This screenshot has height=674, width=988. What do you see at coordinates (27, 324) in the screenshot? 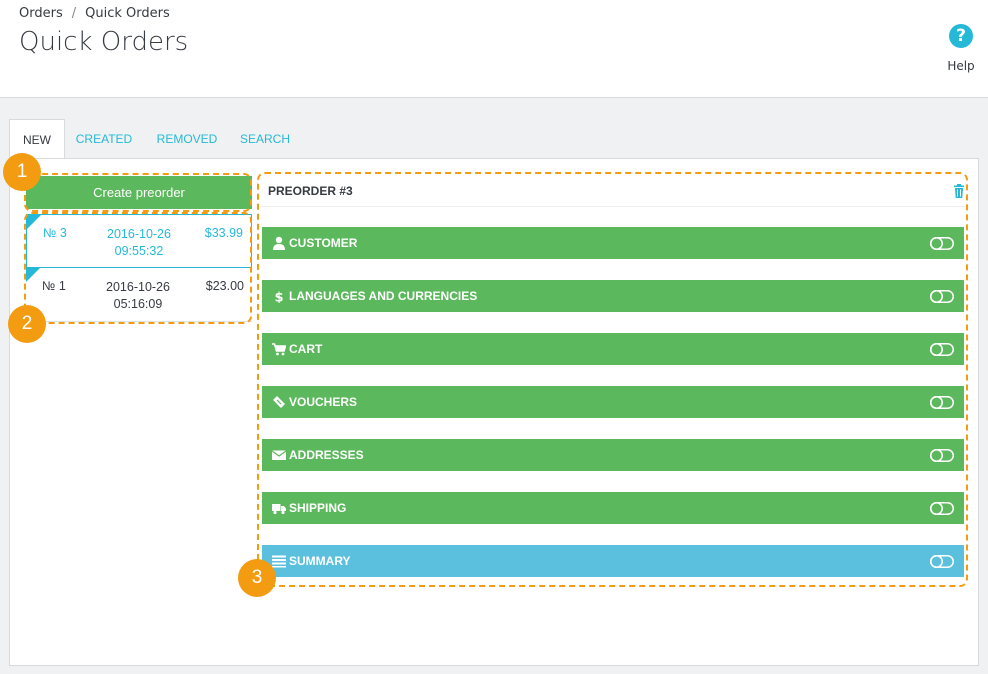
I see `annotation-badge-2: 2` at bounding box center [27, 324].